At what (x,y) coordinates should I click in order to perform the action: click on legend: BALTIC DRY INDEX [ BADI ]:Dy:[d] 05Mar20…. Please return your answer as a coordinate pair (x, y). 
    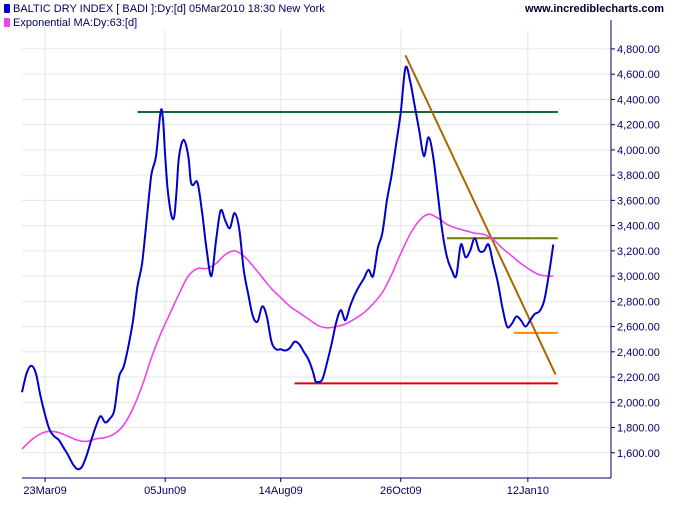
    Looking at the image, I should click on (164, 16).